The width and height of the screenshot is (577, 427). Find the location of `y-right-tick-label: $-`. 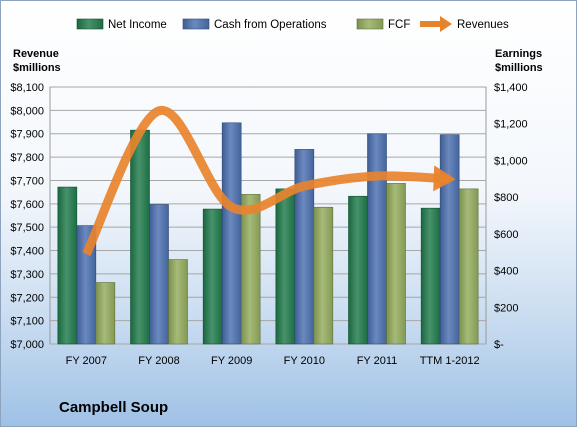

y-right-tick-label: $- is located at coordinates (499, 345).